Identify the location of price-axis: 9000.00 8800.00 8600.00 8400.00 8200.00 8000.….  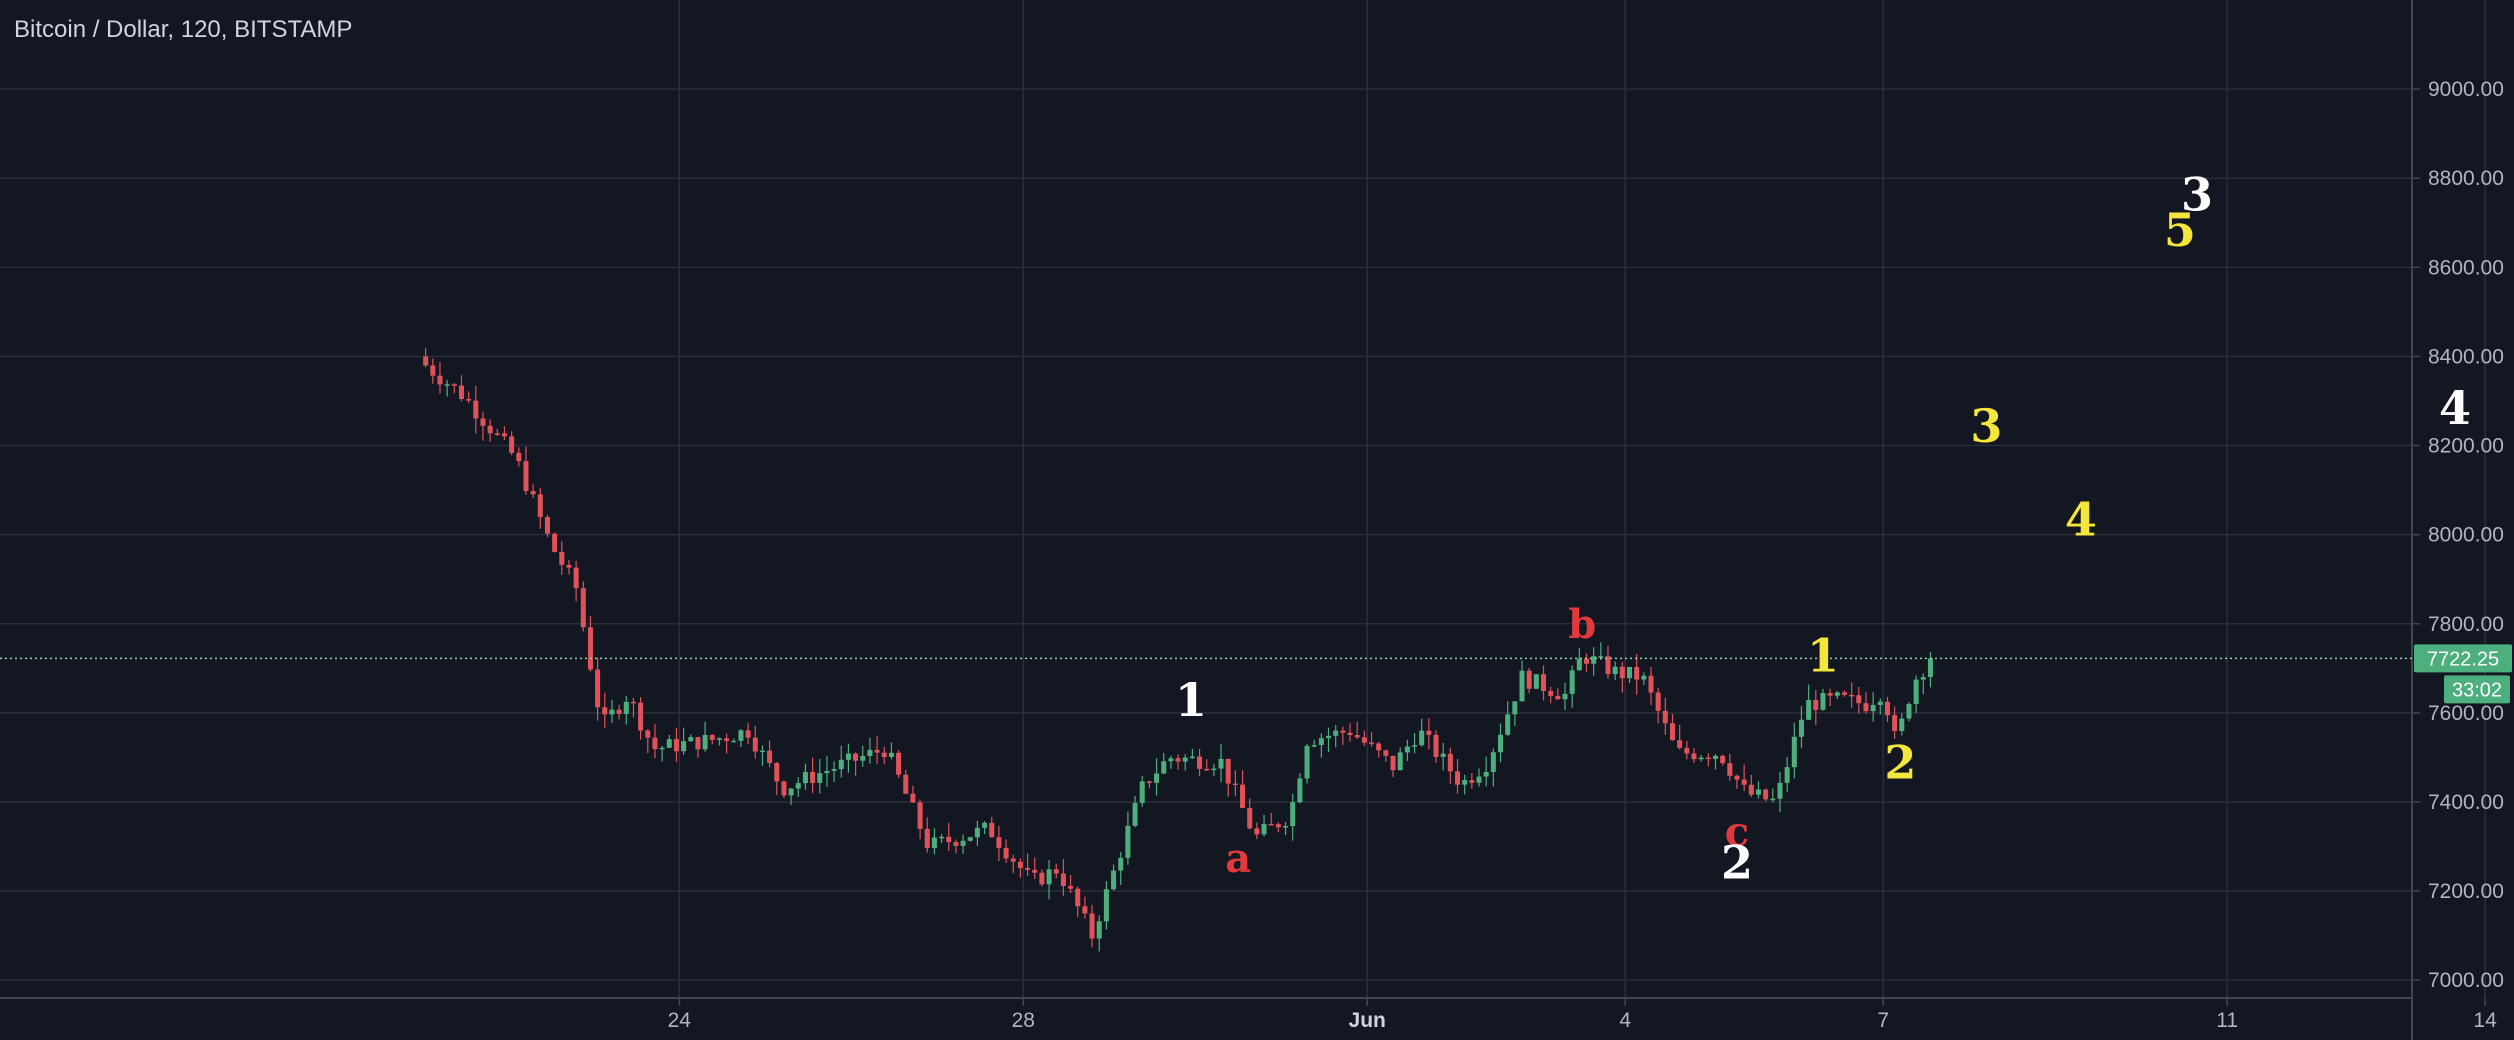
(2462, 535).